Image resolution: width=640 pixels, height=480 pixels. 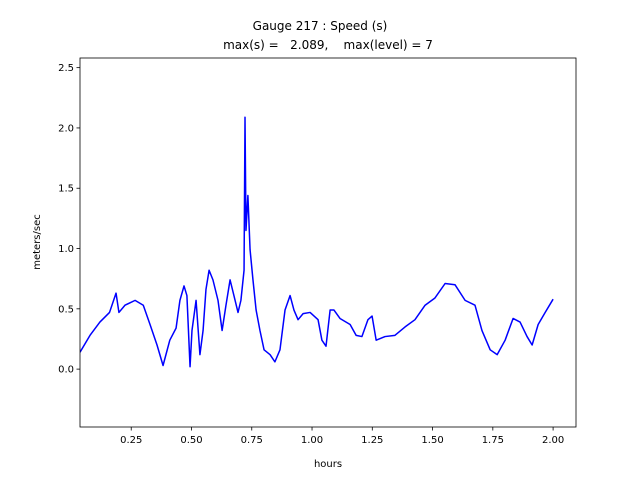 What do you see at coordinates (66, 189) in the screenshot?
I see `y-tick-label: 1.5` at bounding box center [66, 189].